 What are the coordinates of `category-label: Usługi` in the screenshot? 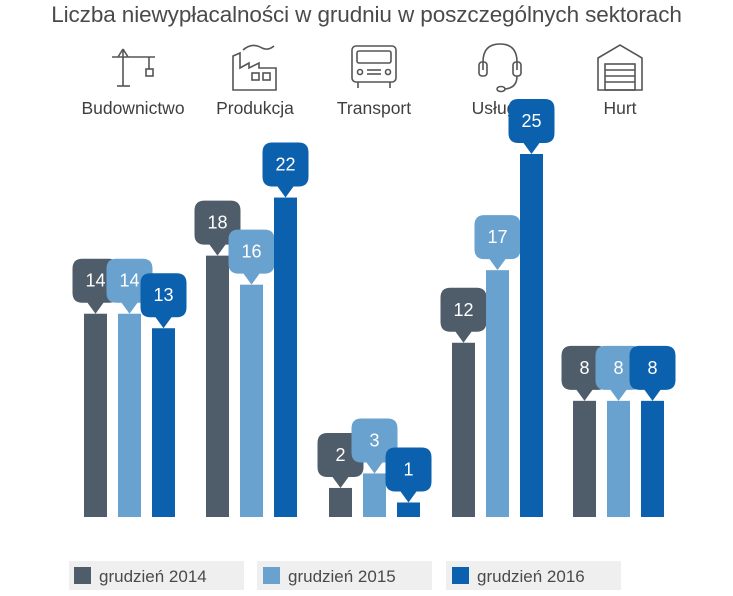 It's located at (496, 108).